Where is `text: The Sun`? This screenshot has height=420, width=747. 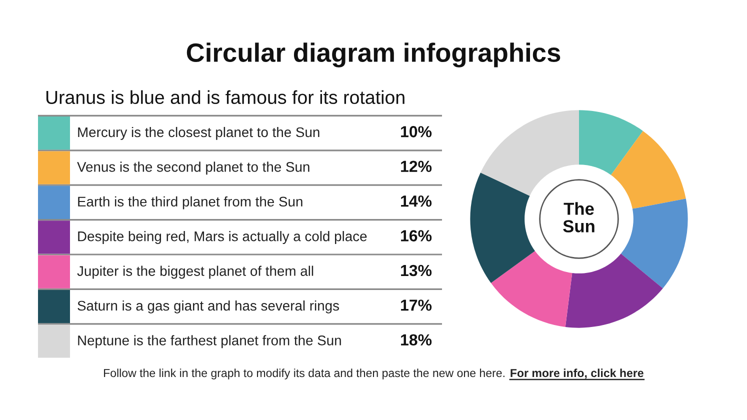 text: The Sun is located at coordinates (578, 217).